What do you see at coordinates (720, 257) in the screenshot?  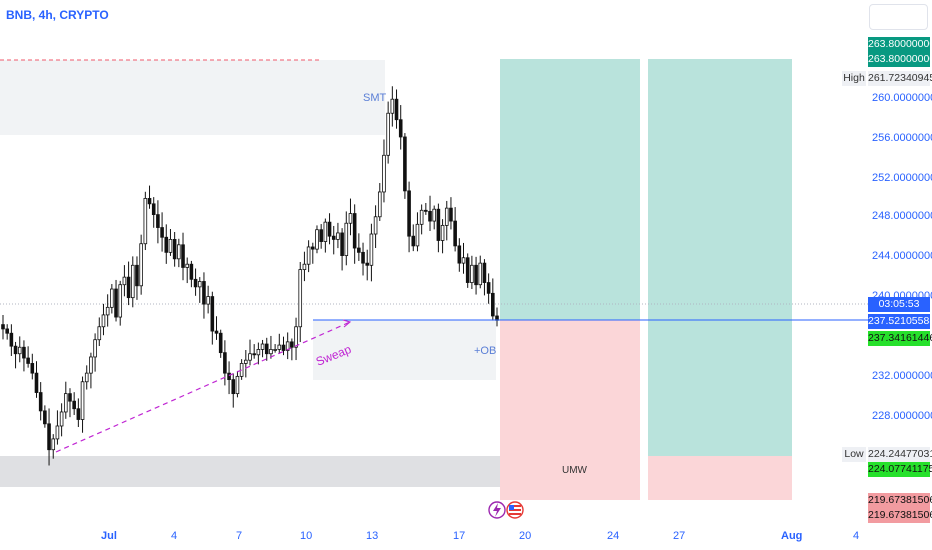 I see `position-2-profit-zone` at bounding box center [720, 257].